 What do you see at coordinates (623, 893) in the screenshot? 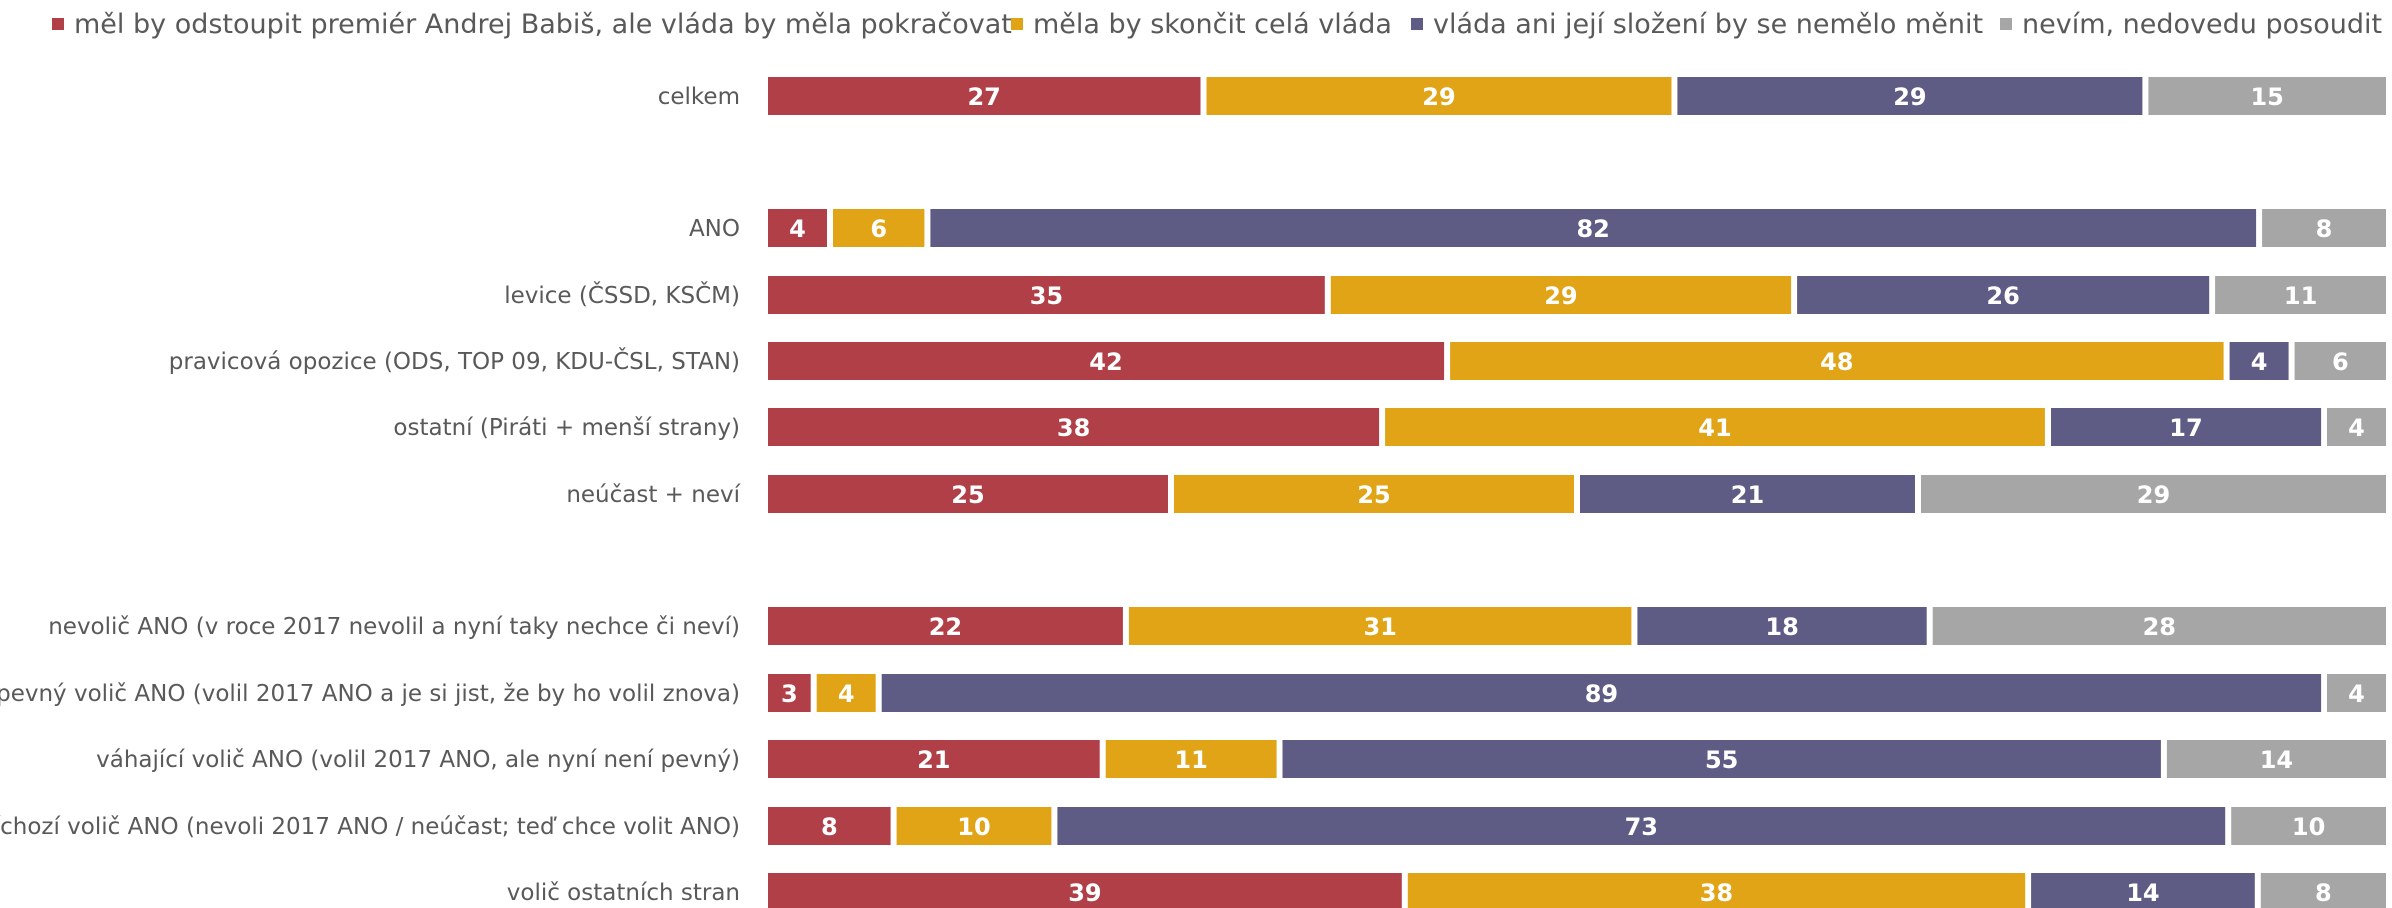
I see `category-label: volič ostatních stran` at bounding box center [623, 893].